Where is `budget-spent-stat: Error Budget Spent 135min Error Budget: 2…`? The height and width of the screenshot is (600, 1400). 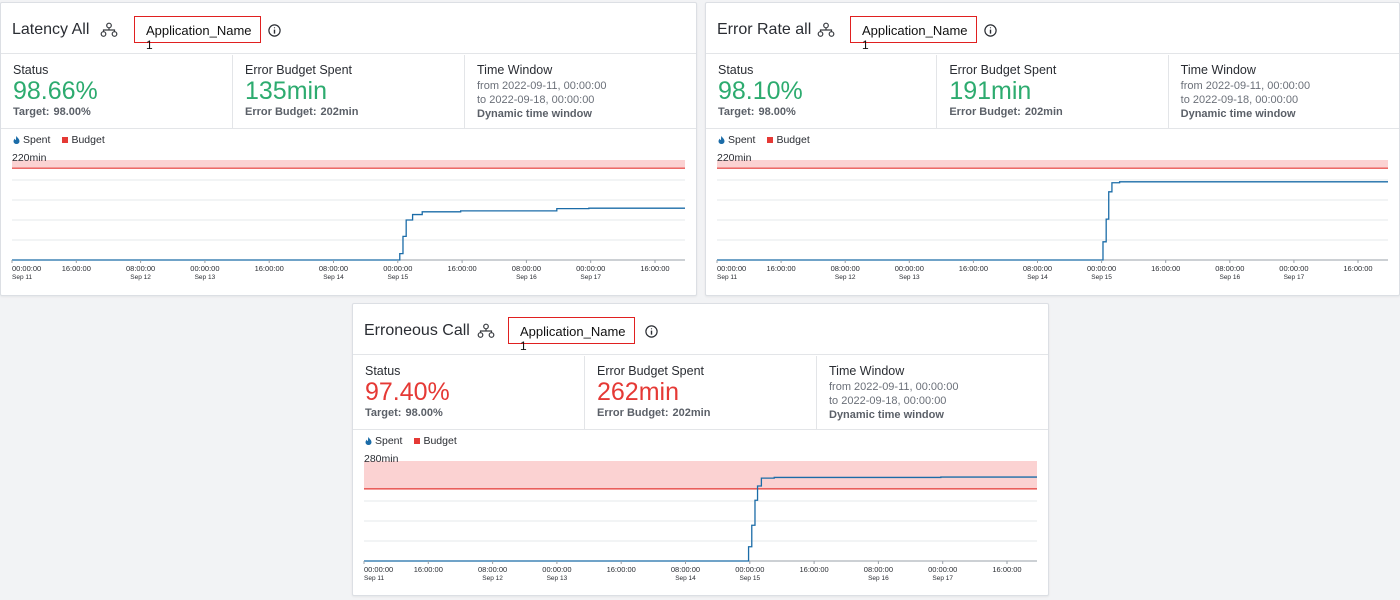 budget-spent-stat: Error Budget Spent 135min Error Budget: 2… is located at coordinates (349, 91).